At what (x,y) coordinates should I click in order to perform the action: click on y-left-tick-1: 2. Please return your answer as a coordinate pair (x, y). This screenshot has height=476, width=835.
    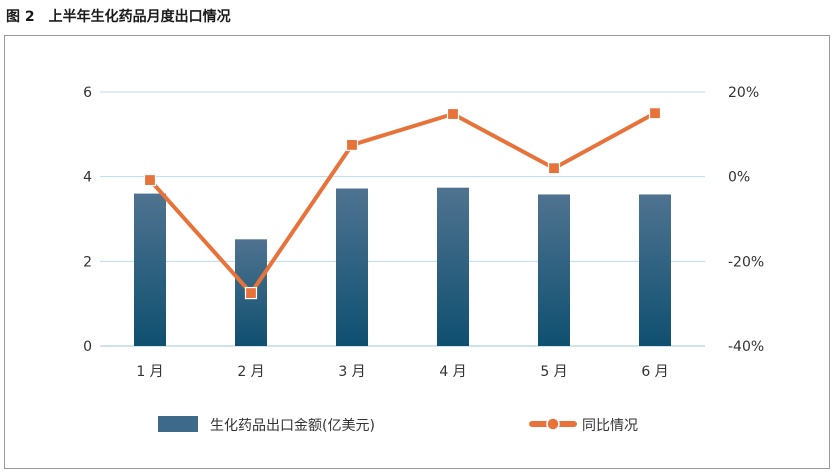
    Looking at the image, I should click on (87, 262).